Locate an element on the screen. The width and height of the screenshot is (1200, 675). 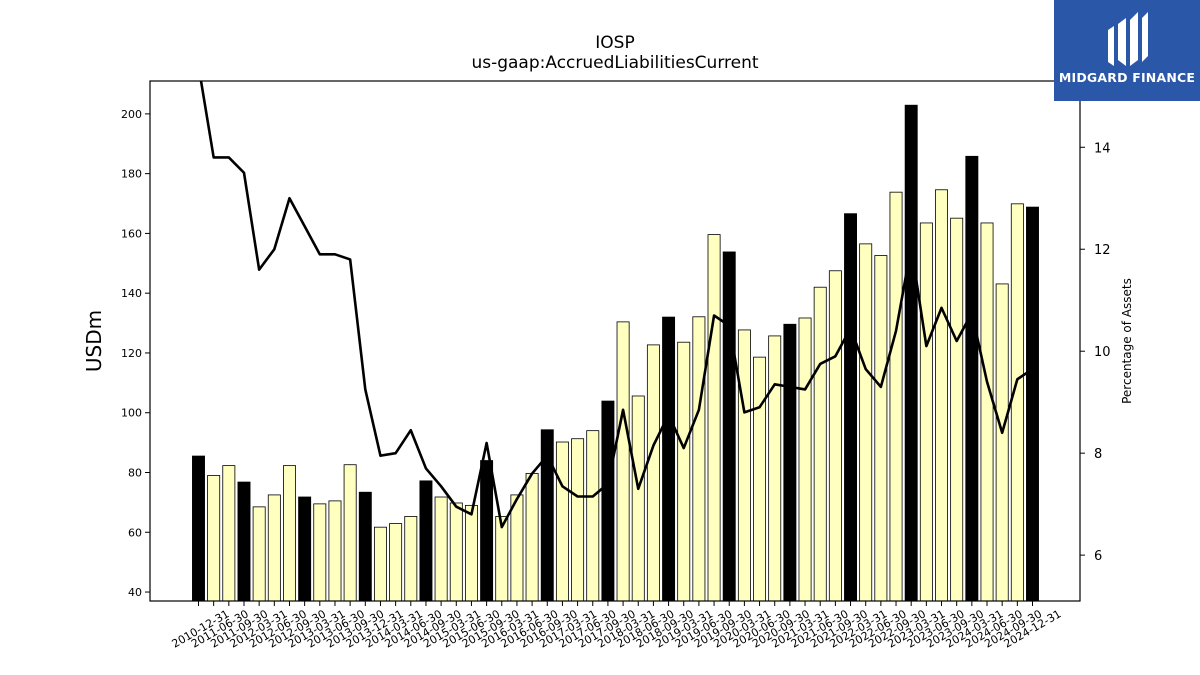
y-tick-label-40: 40 is located at coordinates (135, 592).